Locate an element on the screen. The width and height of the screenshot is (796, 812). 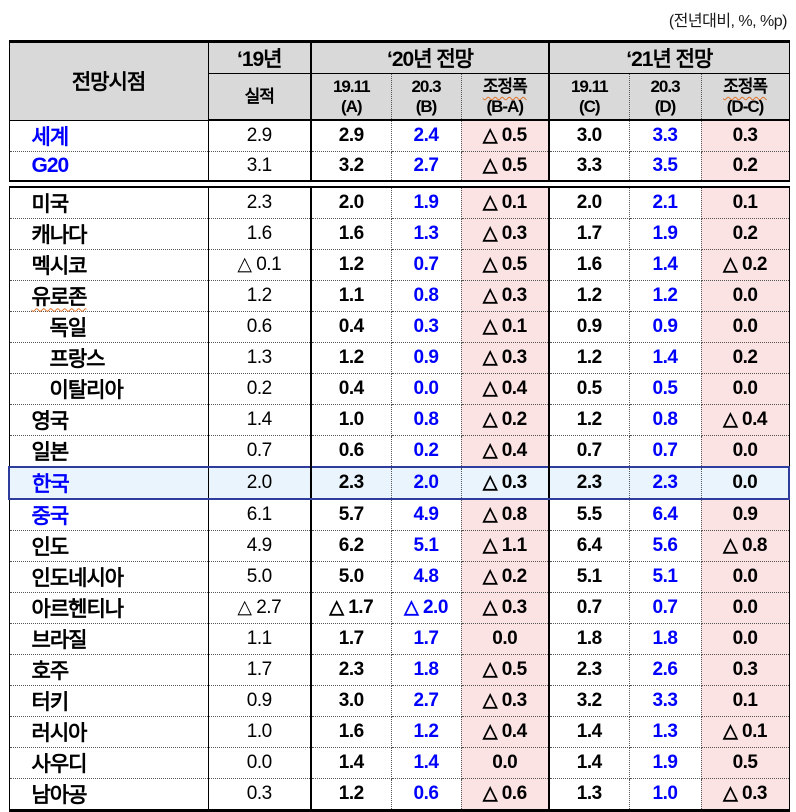
value-cell: 3.5 is located at coordinates (665, 166).